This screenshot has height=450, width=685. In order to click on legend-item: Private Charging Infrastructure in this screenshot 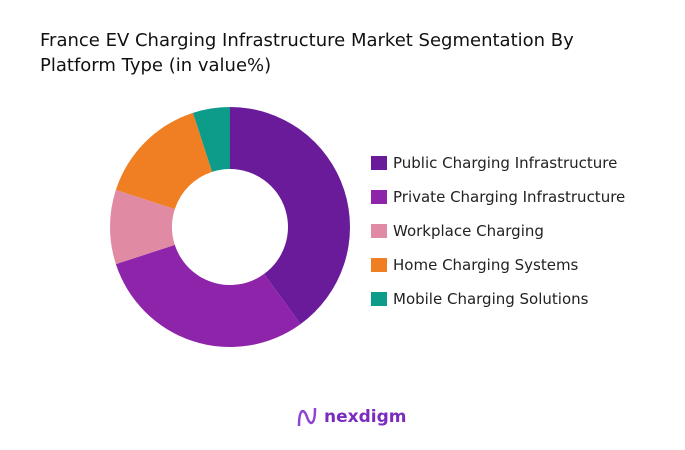, I will do `click(498, 197)`.